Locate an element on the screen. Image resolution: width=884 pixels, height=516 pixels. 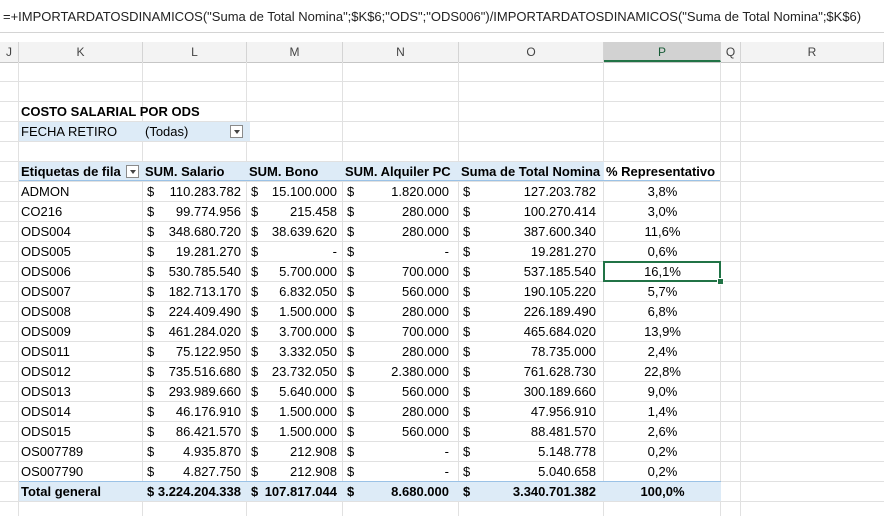
pivot-row-11-total: 47.956.910 is located at coordinates (563, 411).